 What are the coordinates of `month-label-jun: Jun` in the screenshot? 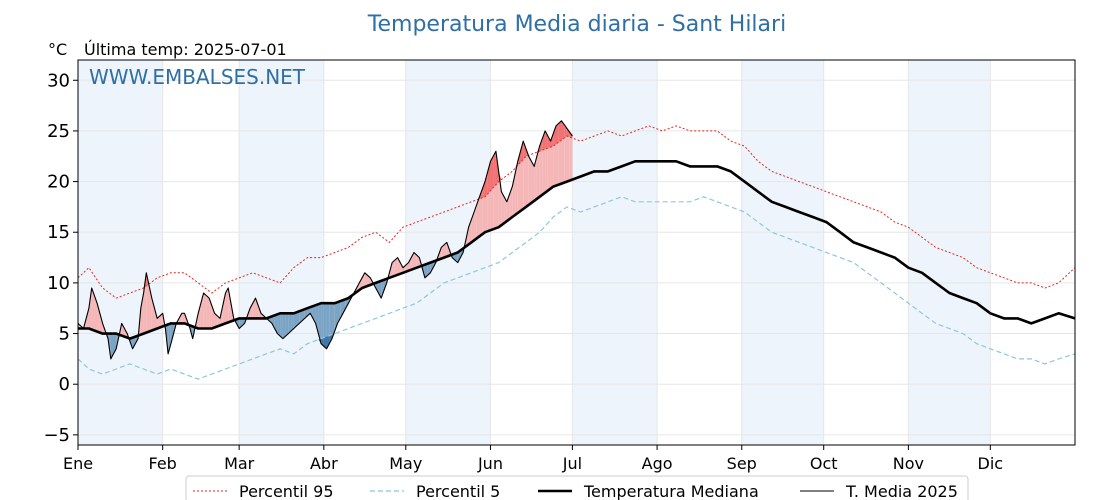 It's located at (490, 463).